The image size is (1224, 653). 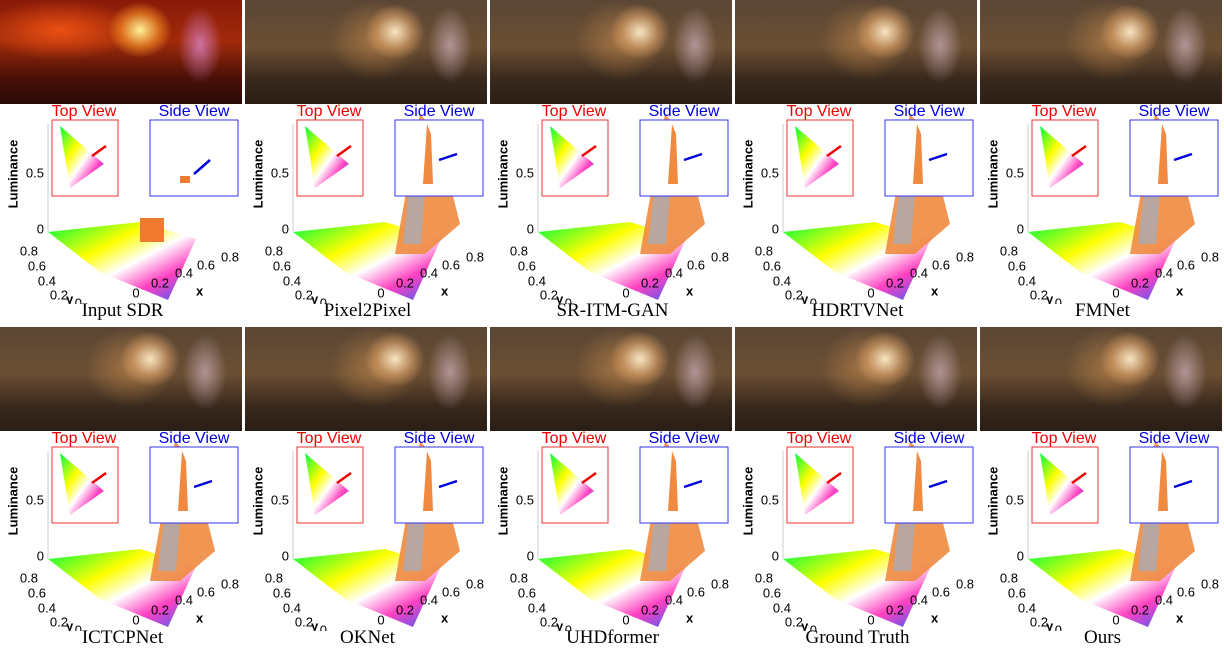 What do you see at coordinates (122, 310) in the screenshot?
I see `method-label: Input SDR` at bounding box center [122, 310].